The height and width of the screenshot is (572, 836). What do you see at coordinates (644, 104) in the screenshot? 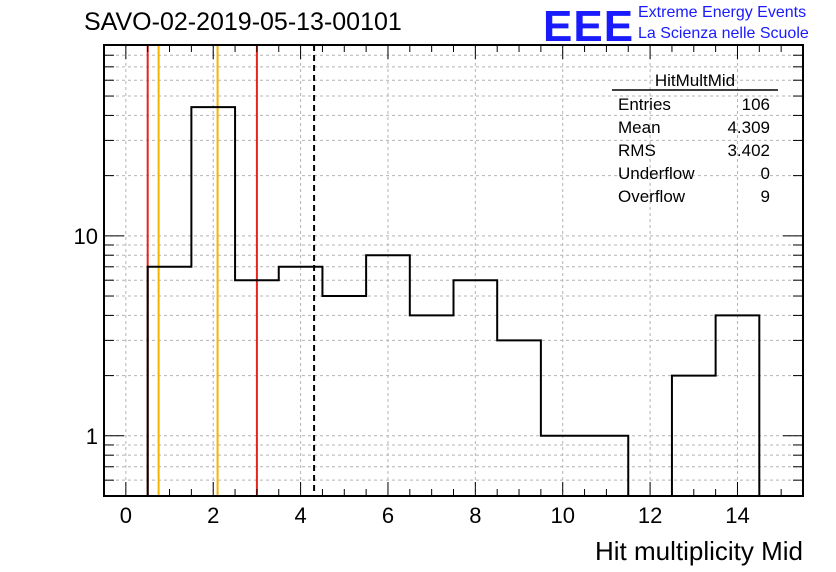
I see `stats-row-label: Entries` at bounding box center [644, 104].